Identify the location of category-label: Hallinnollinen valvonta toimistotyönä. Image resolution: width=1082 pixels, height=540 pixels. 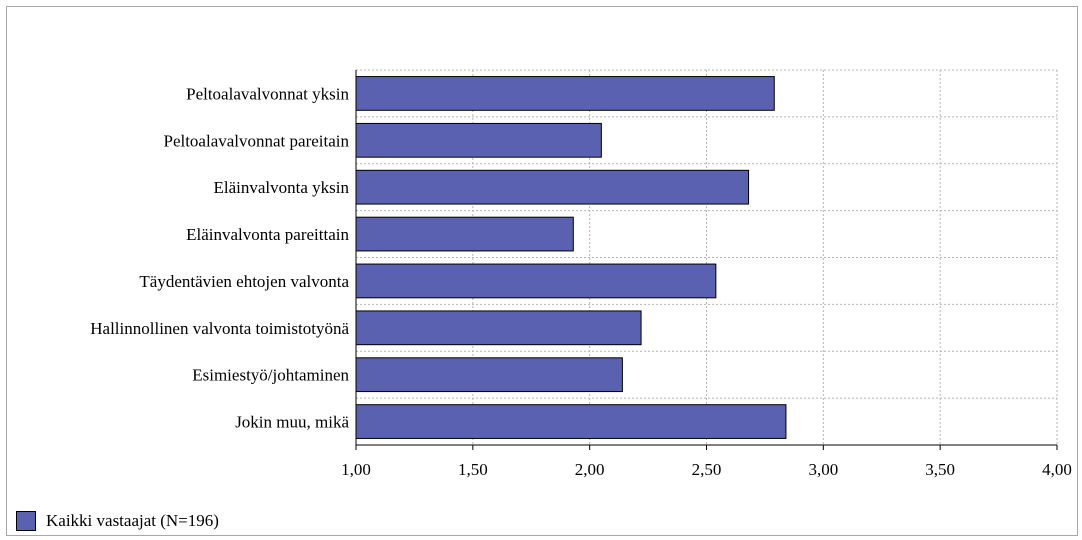
(219, 328).